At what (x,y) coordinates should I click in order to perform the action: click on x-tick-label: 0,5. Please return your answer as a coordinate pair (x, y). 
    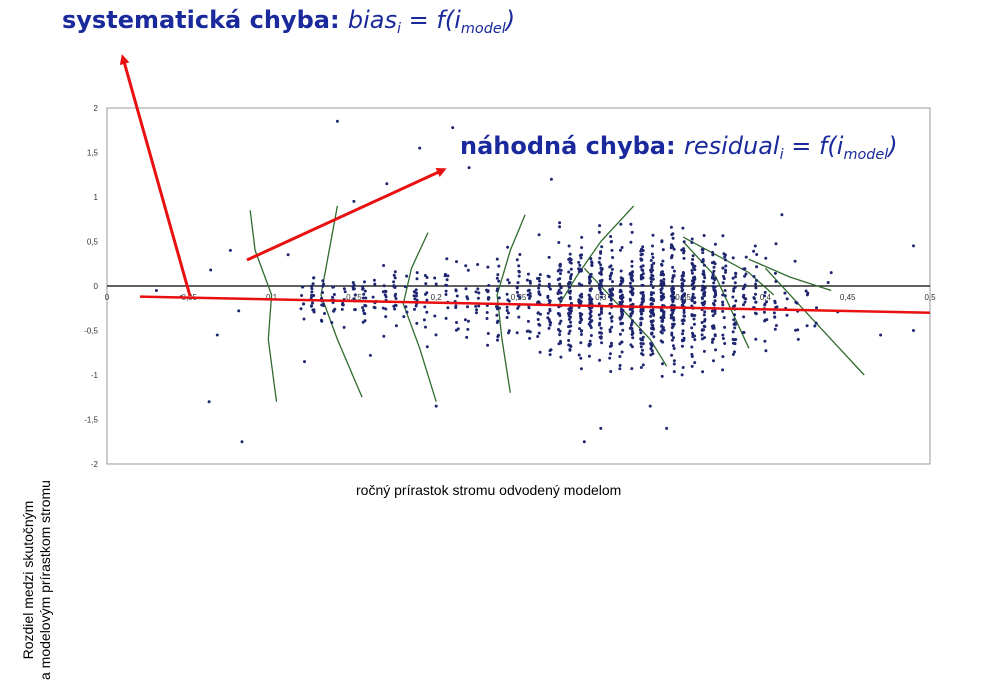
    Looking at the image, I should click on (930, 297).